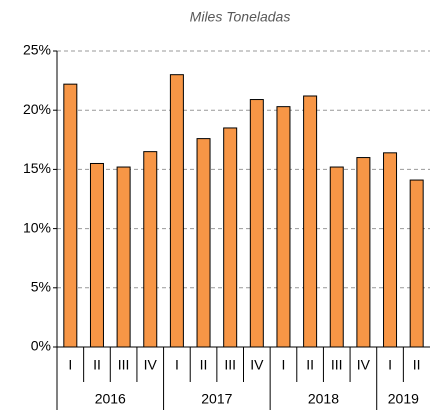  I want to click on chart-title: Miles Toneladas, so click(240, 17).